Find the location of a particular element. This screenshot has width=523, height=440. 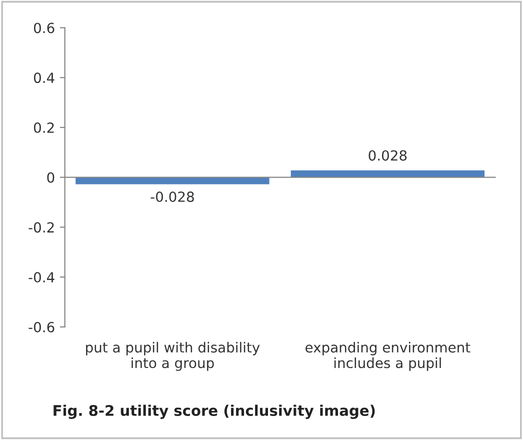

y-tick-label: -0.6 is located at coordinates (41, 327).